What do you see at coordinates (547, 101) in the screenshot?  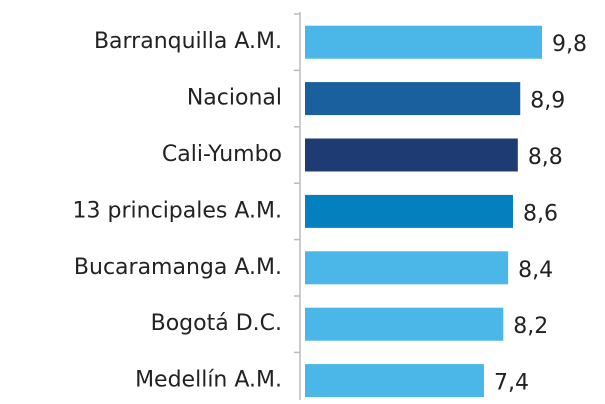 I see `value-label: 8,9` at bounding box center [547, 101].